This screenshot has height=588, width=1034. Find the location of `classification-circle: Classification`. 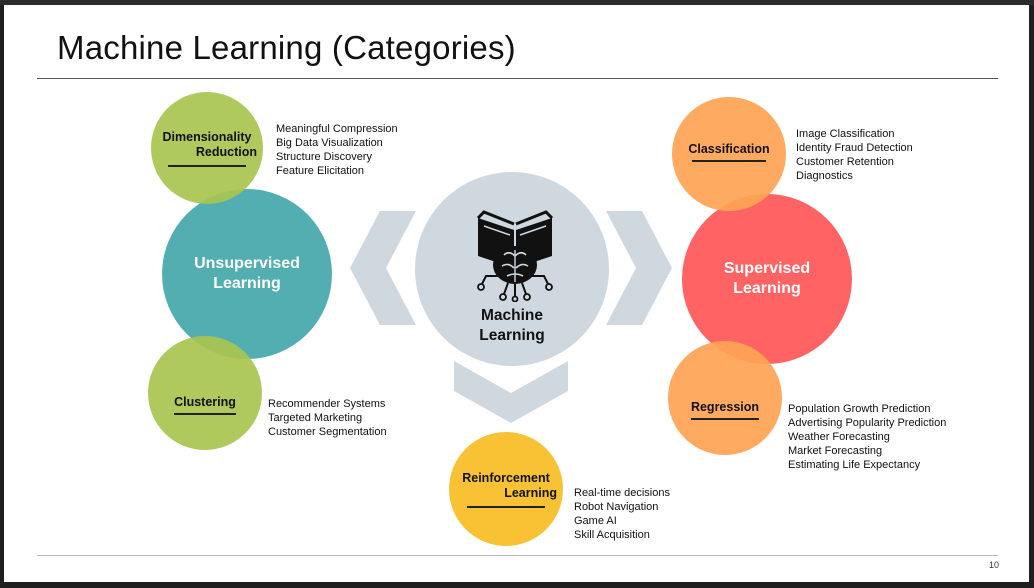

classification-circle: Classification is located at coordinates (729, 154).